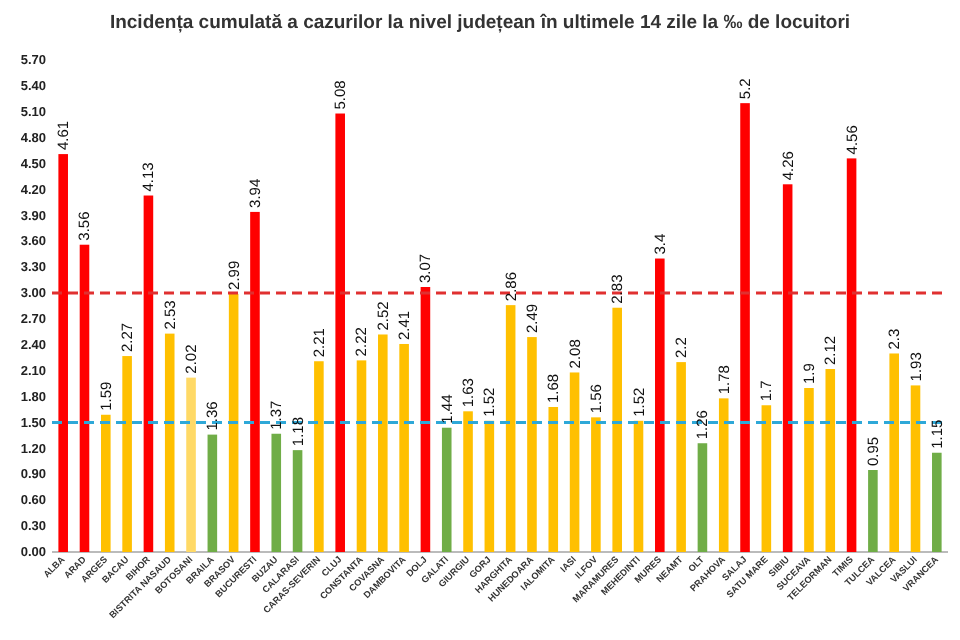 Image resolution: width=960 pixels, height=640 pixels. What do you see at coordinates (480, 23) in the screenshot?
I see `chart-title: Incidența cumulată a cazurilor la nivel județean în ultimele 14 zile la ‰ de locuitori` at bounding box center [480, 23].